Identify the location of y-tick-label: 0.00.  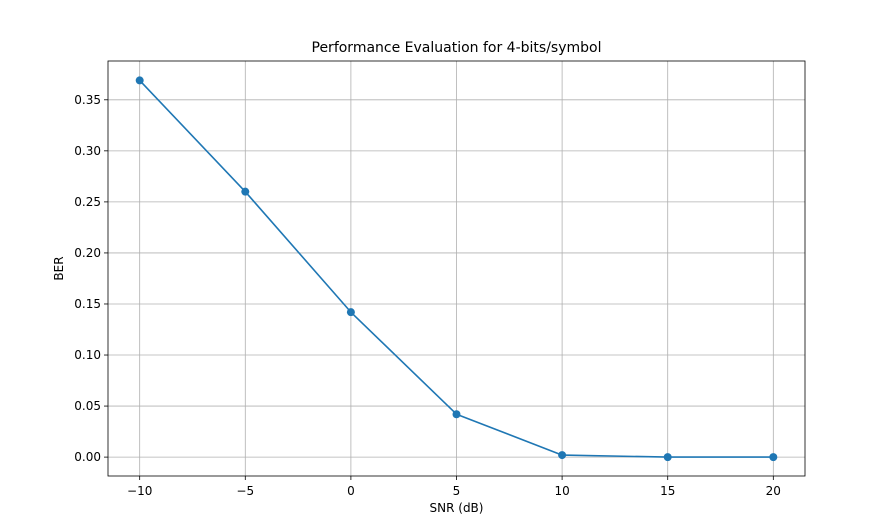
(87, 457).